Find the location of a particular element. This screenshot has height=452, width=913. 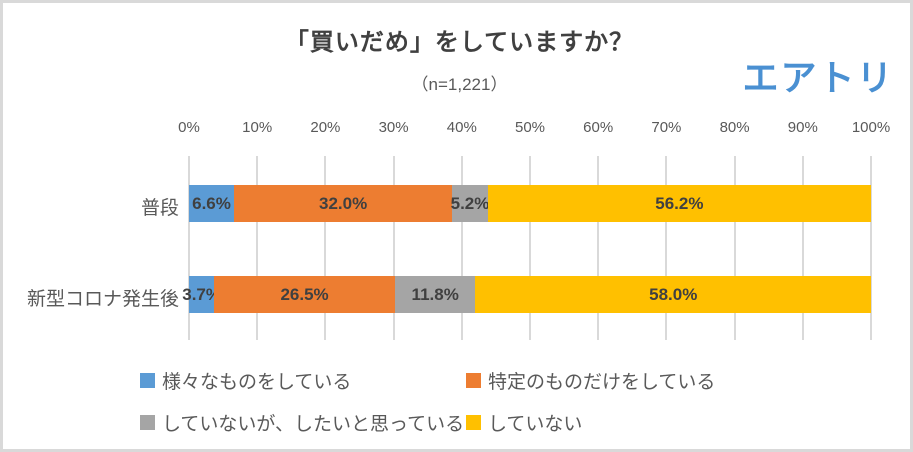

x-axis-tick-label: 90% is located at coordinates (802, 127).